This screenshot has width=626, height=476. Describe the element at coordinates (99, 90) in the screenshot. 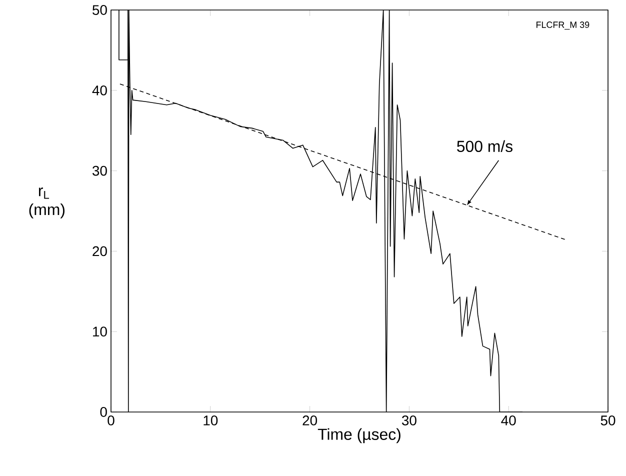

I see `y-tick-label: 40` at that location.